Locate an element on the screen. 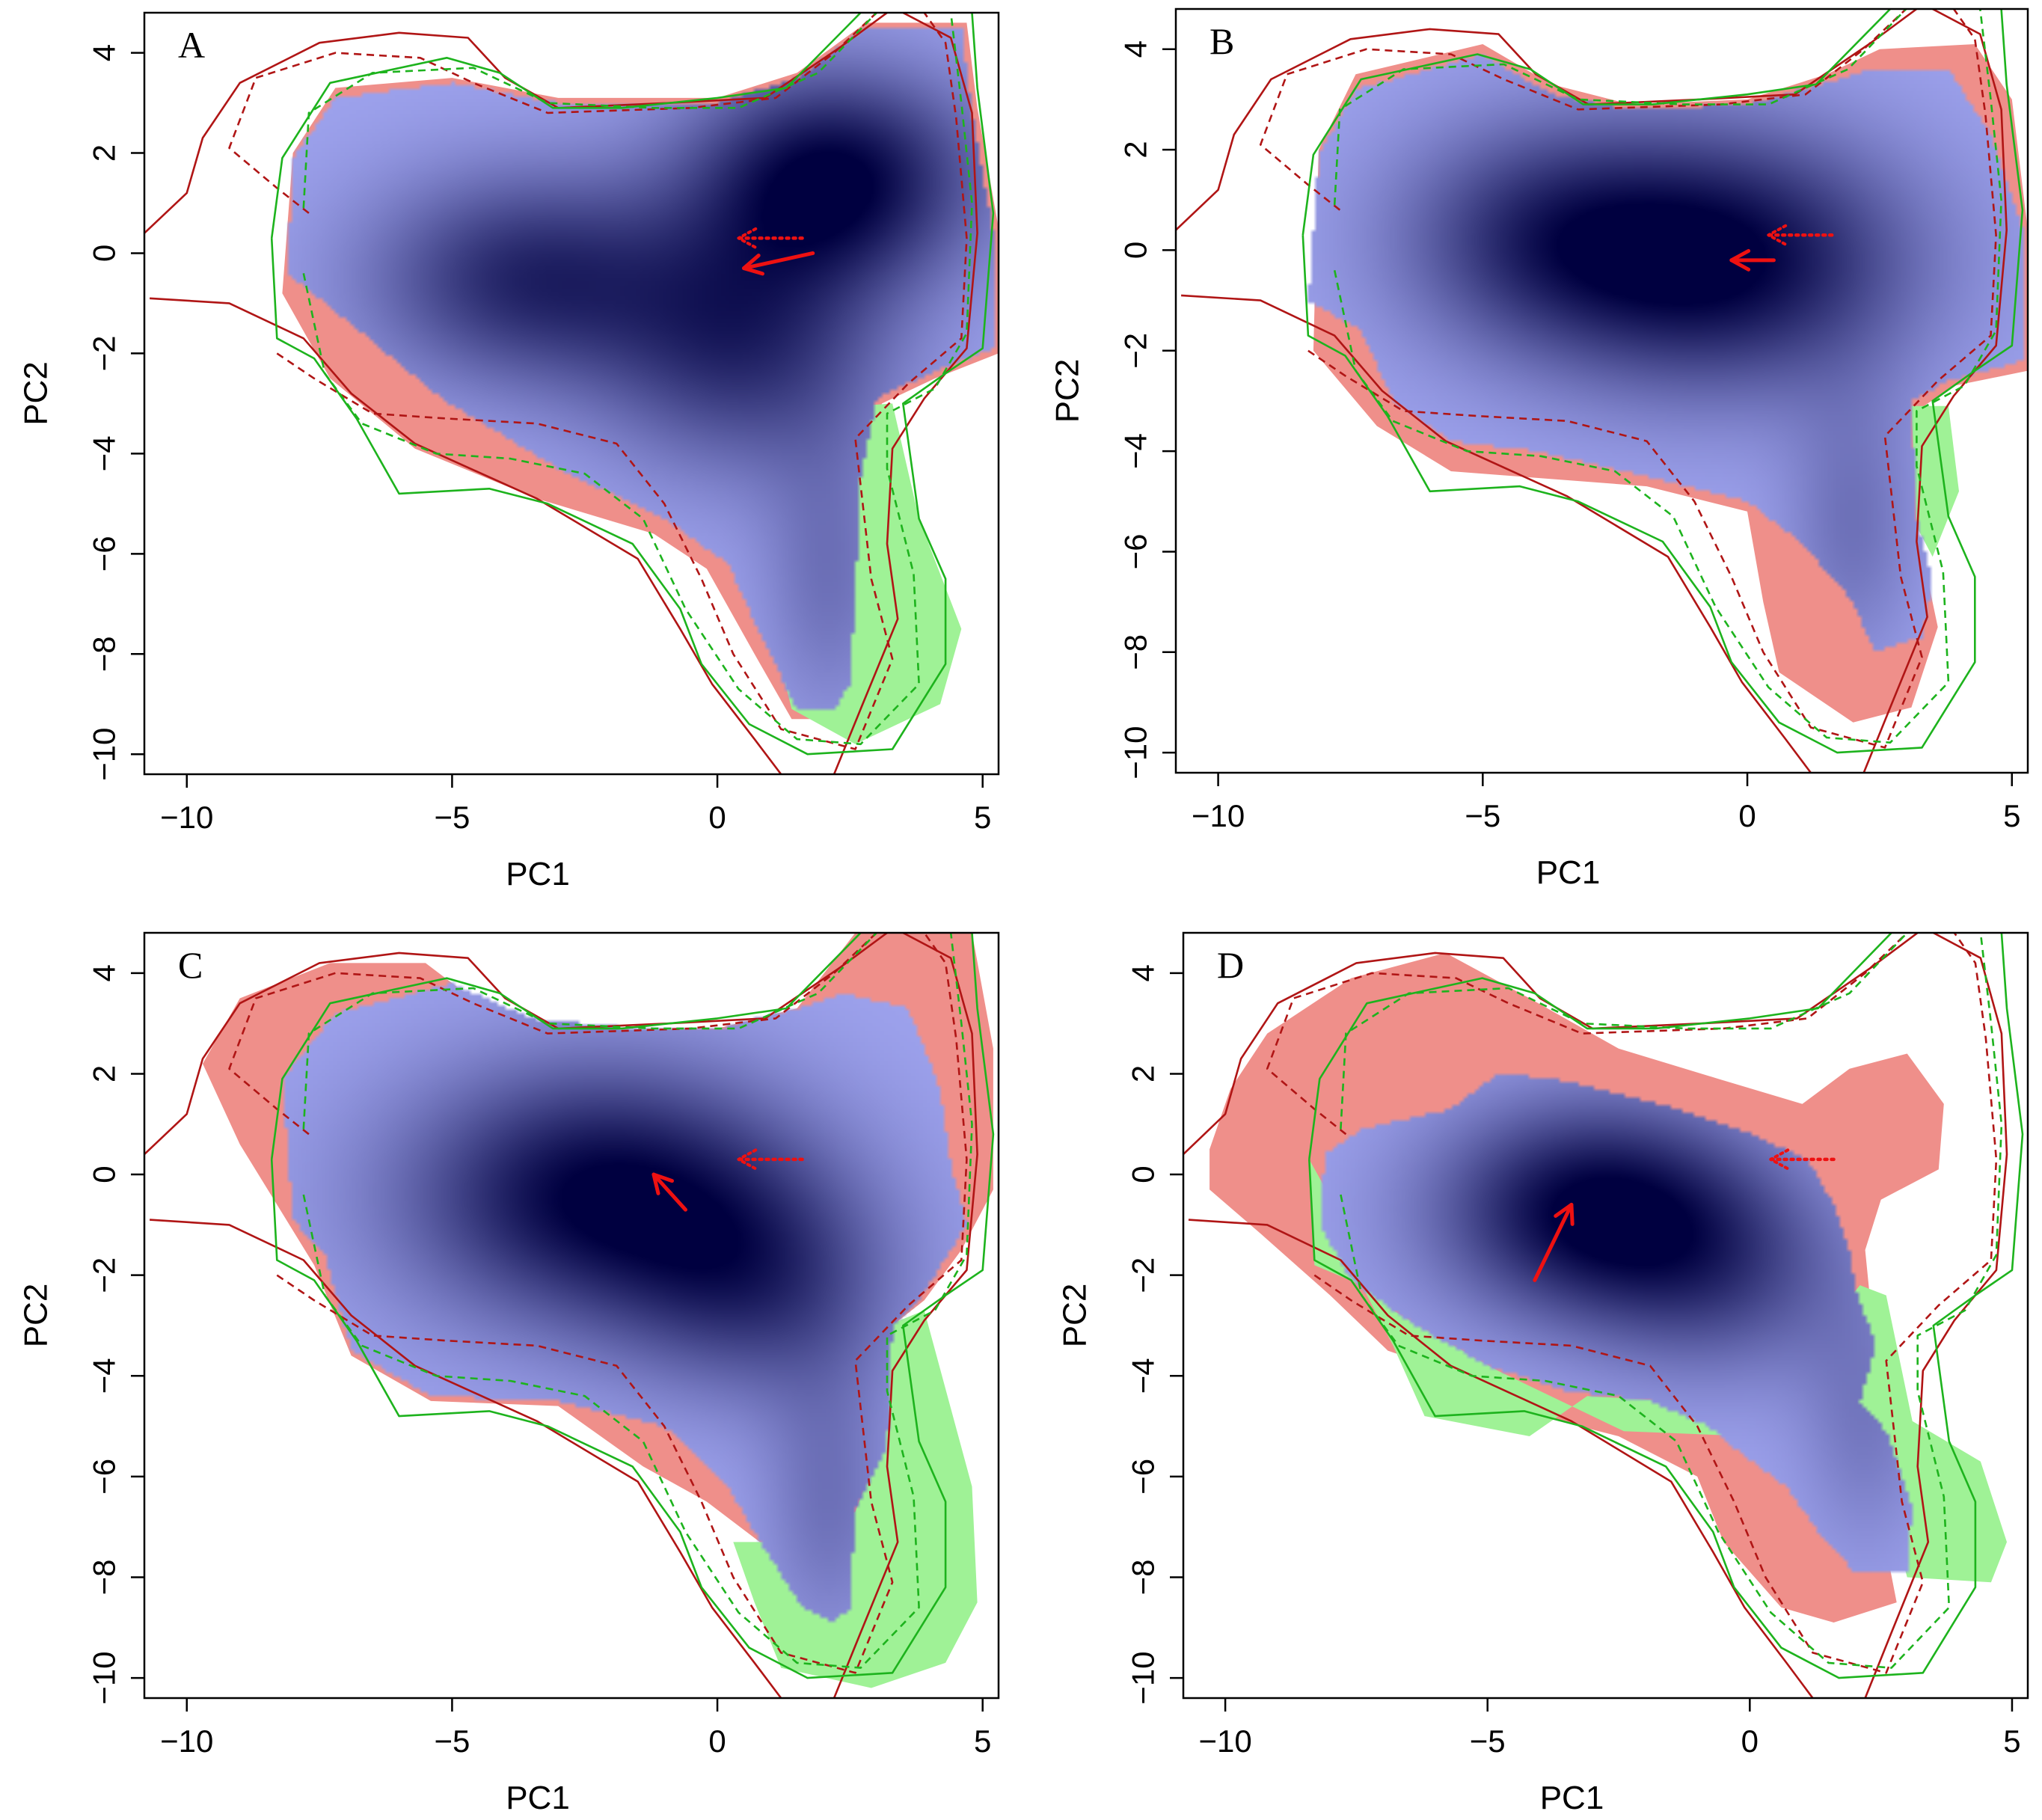 This screenshot has height=1820, width=2042. panel-label: C is located at coordinates (190, 965).